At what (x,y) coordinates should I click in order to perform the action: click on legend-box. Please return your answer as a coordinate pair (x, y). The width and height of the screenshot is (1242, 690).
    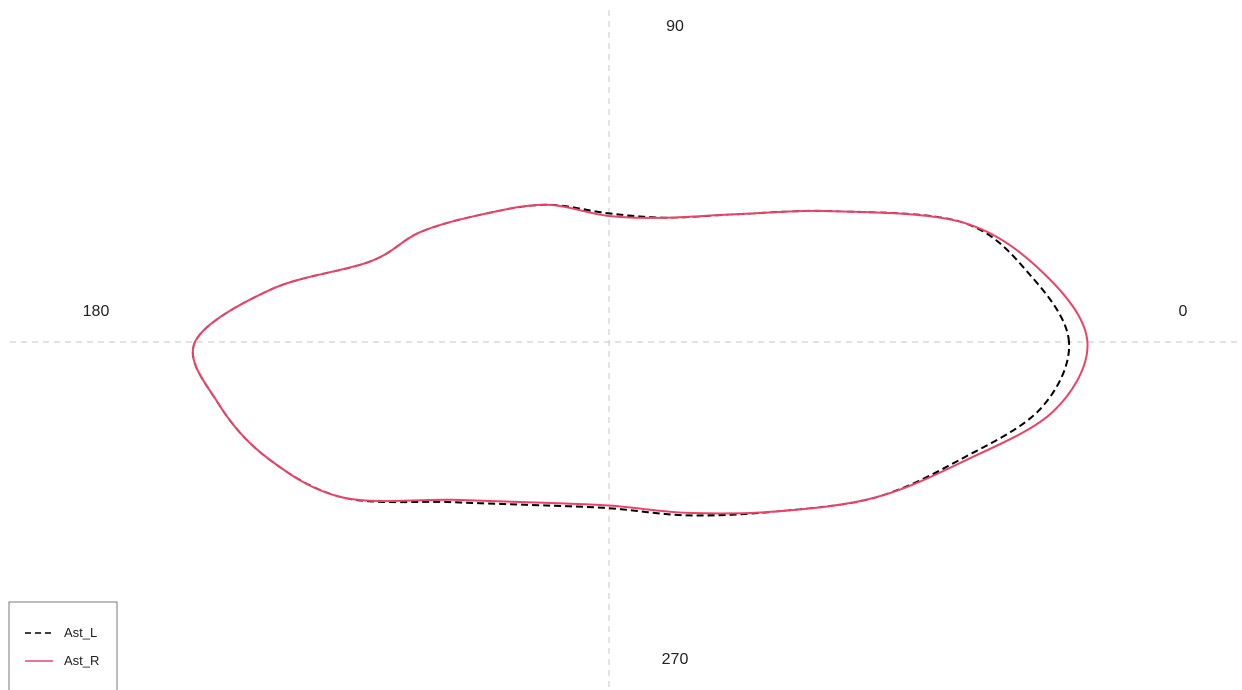
    Looking at the image, I should click on (63, 645).